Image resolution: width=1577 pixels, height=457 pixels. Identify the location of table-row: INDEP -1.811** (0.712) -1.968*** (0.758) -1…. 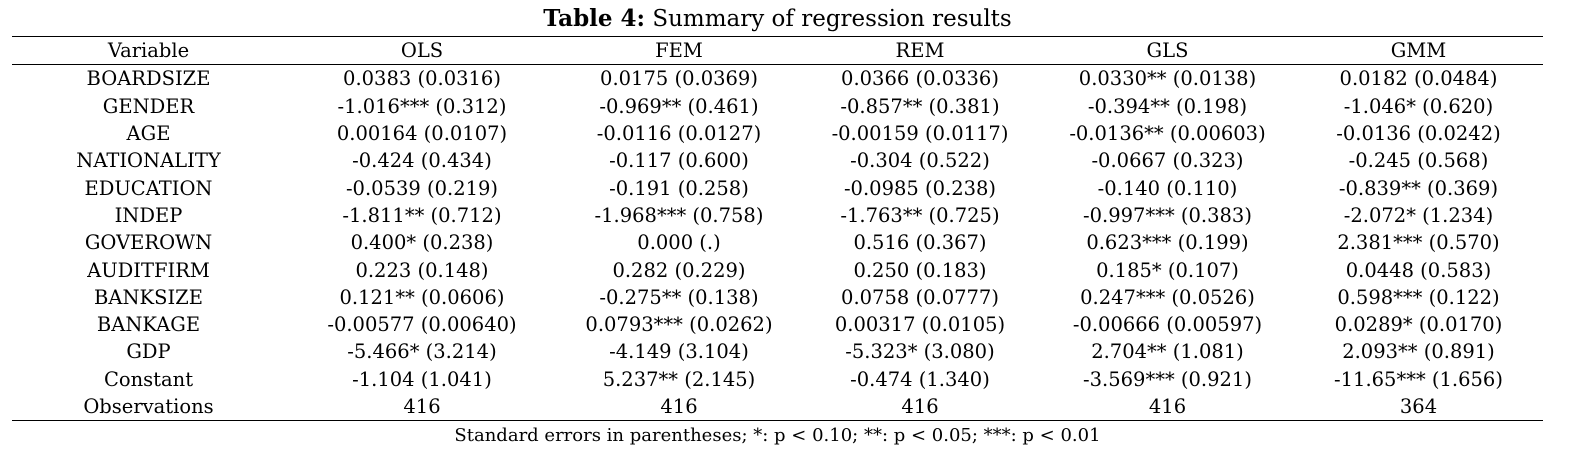
(777, 215).